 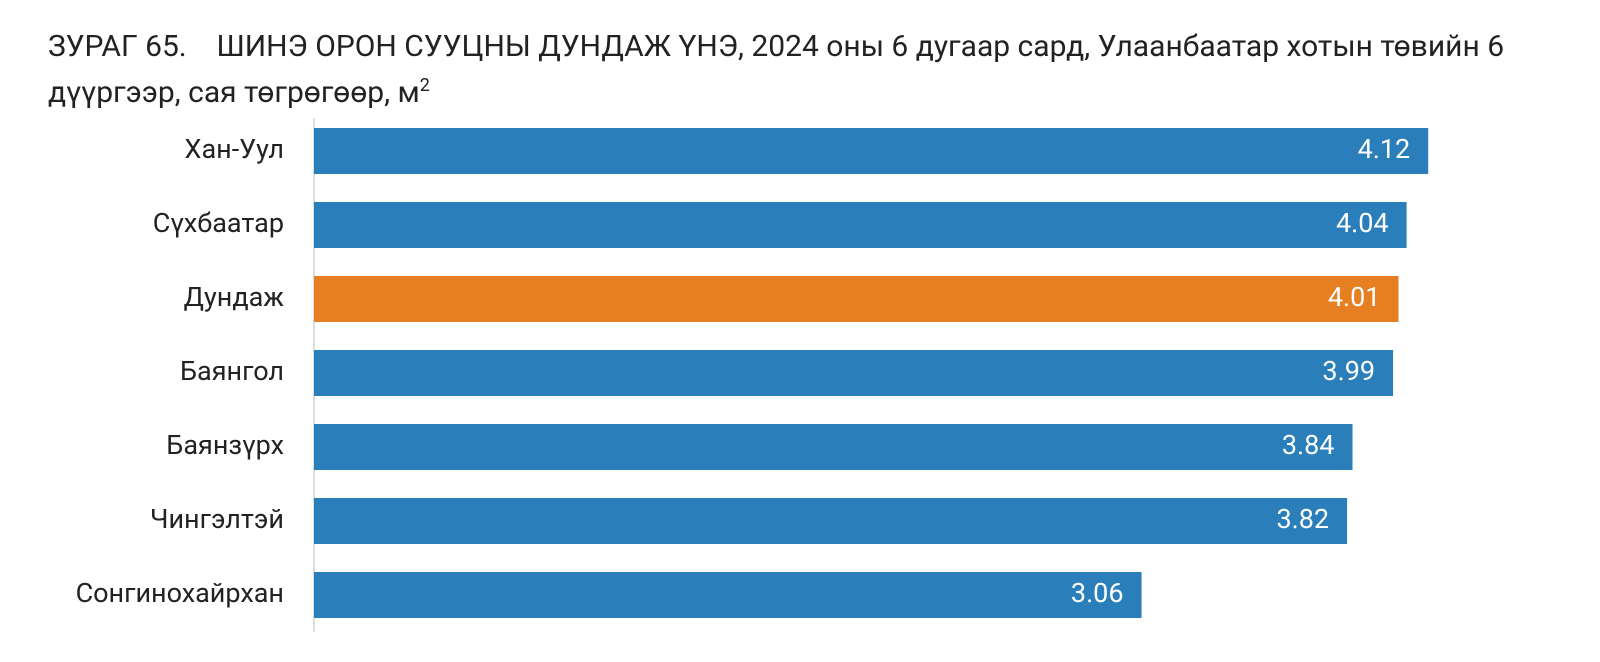 I want to click on y-tick-label: Дундаж, so click(x=234, y=297).